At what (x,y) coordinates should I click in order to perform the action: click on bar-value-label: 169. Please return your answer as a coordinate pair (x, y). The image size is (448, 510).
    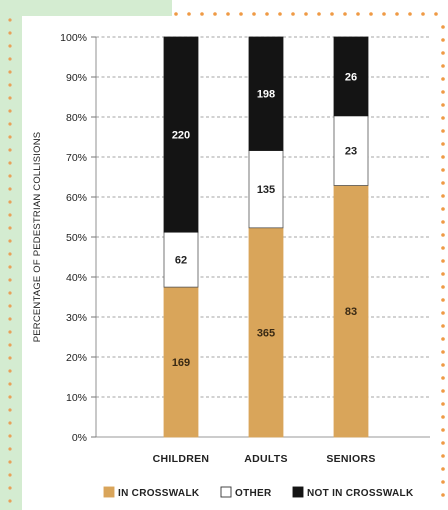
    Looking at the image, I should click on (181, 363).